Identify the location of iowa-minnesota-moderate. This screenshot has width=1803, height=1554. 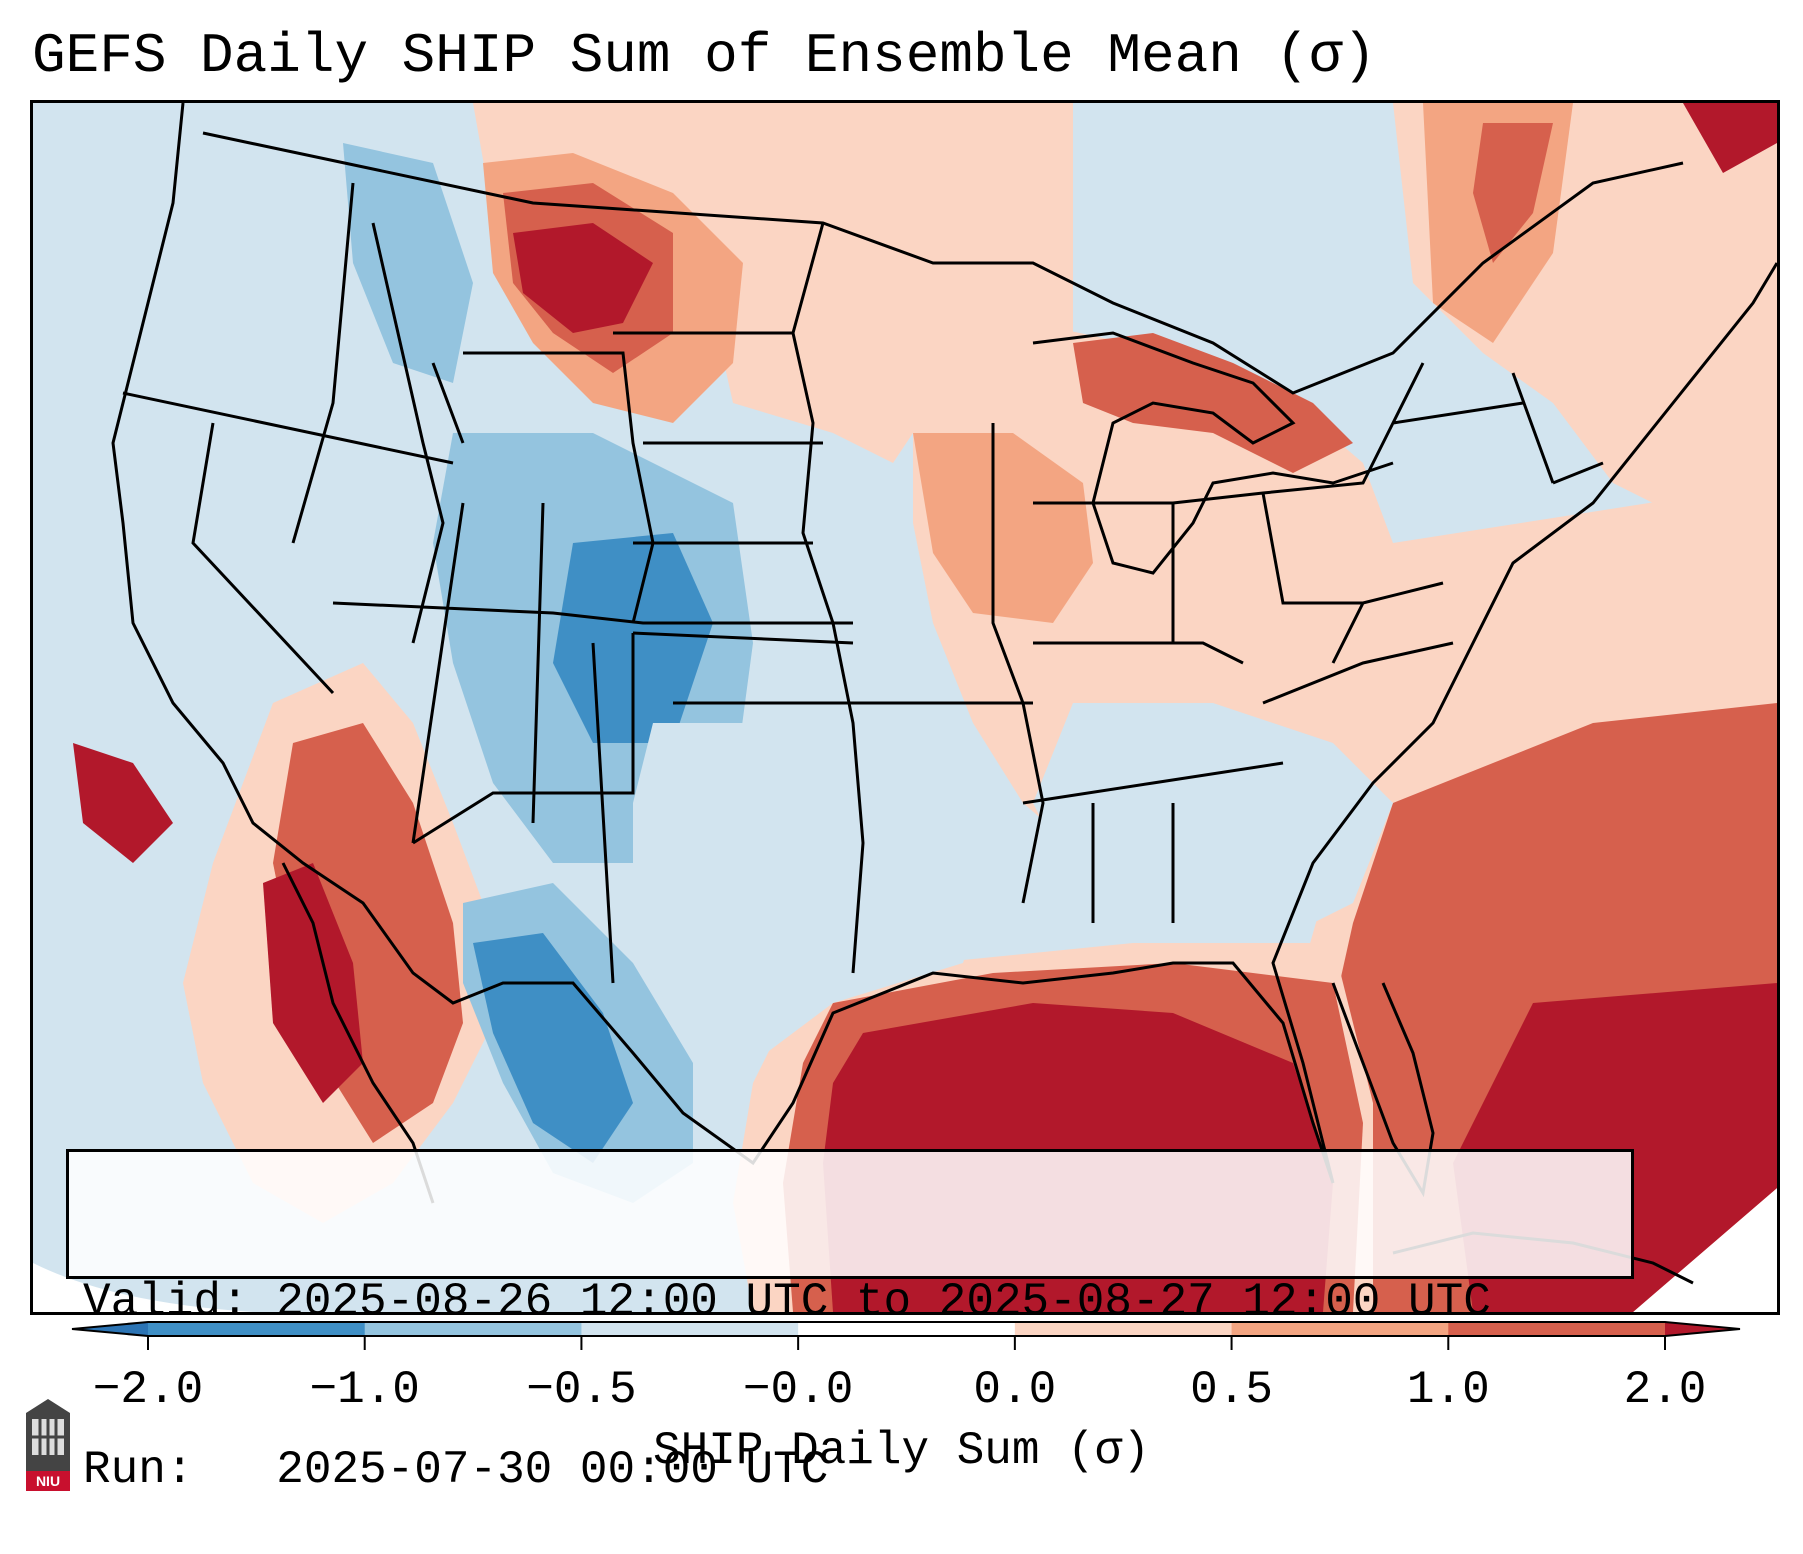
(1003, 528).